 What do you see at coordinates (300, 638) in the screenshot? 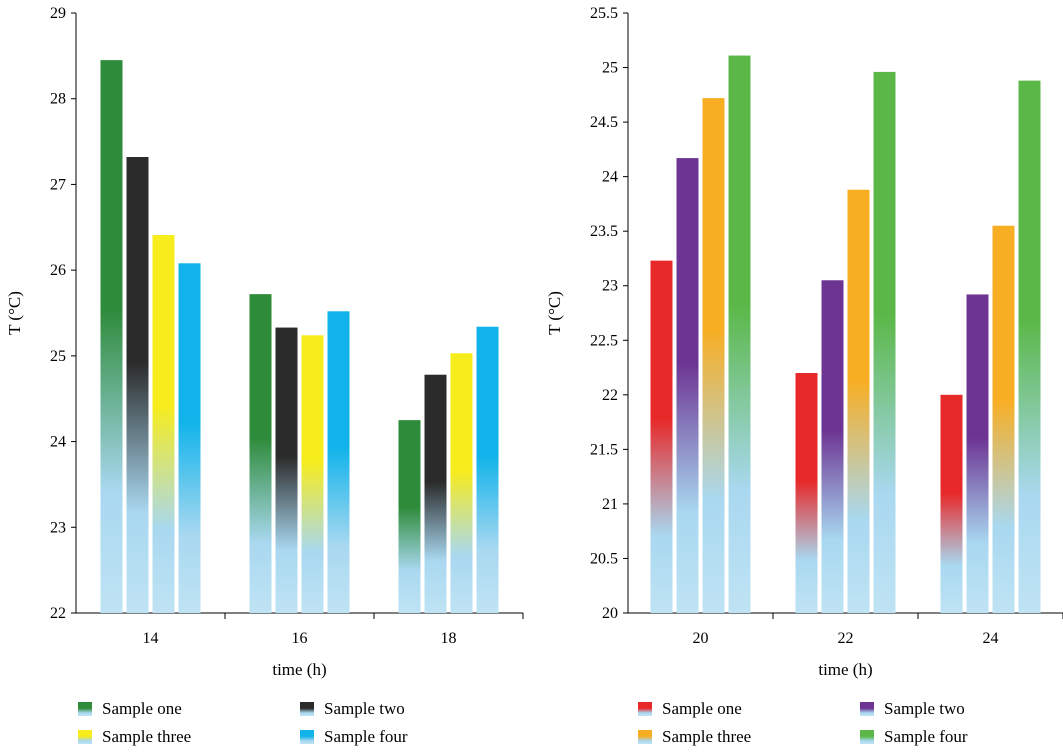
I see `x-tick-label: 16` at bounding box center [300, 638].